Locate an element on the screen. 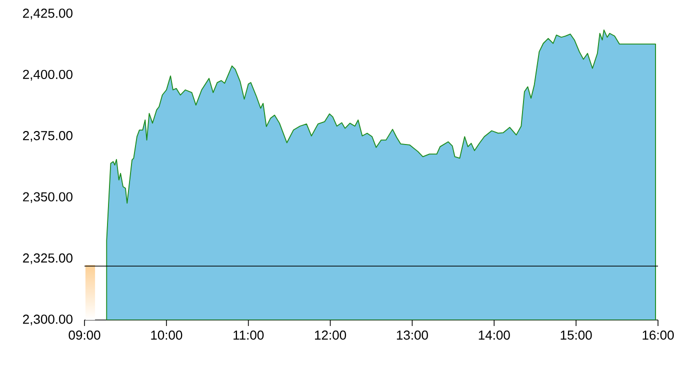 The width and height of the screenshot is (674, 367). x-tick-label: 11:00 is located at coordinates (249, 335).